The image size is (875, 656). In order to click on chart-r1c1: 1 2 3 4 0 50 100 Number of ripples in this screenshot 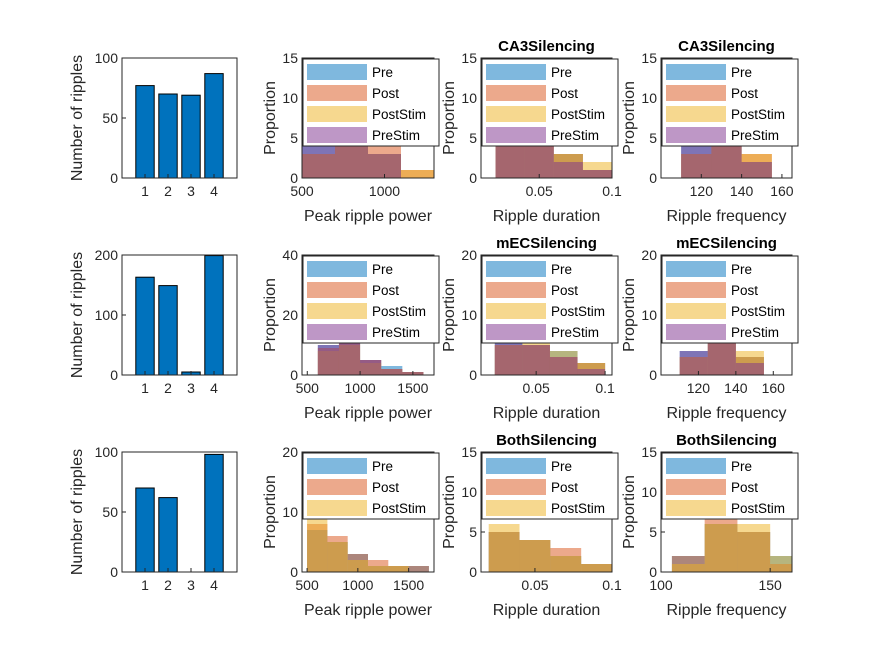, I will do `click(153, 124)`.